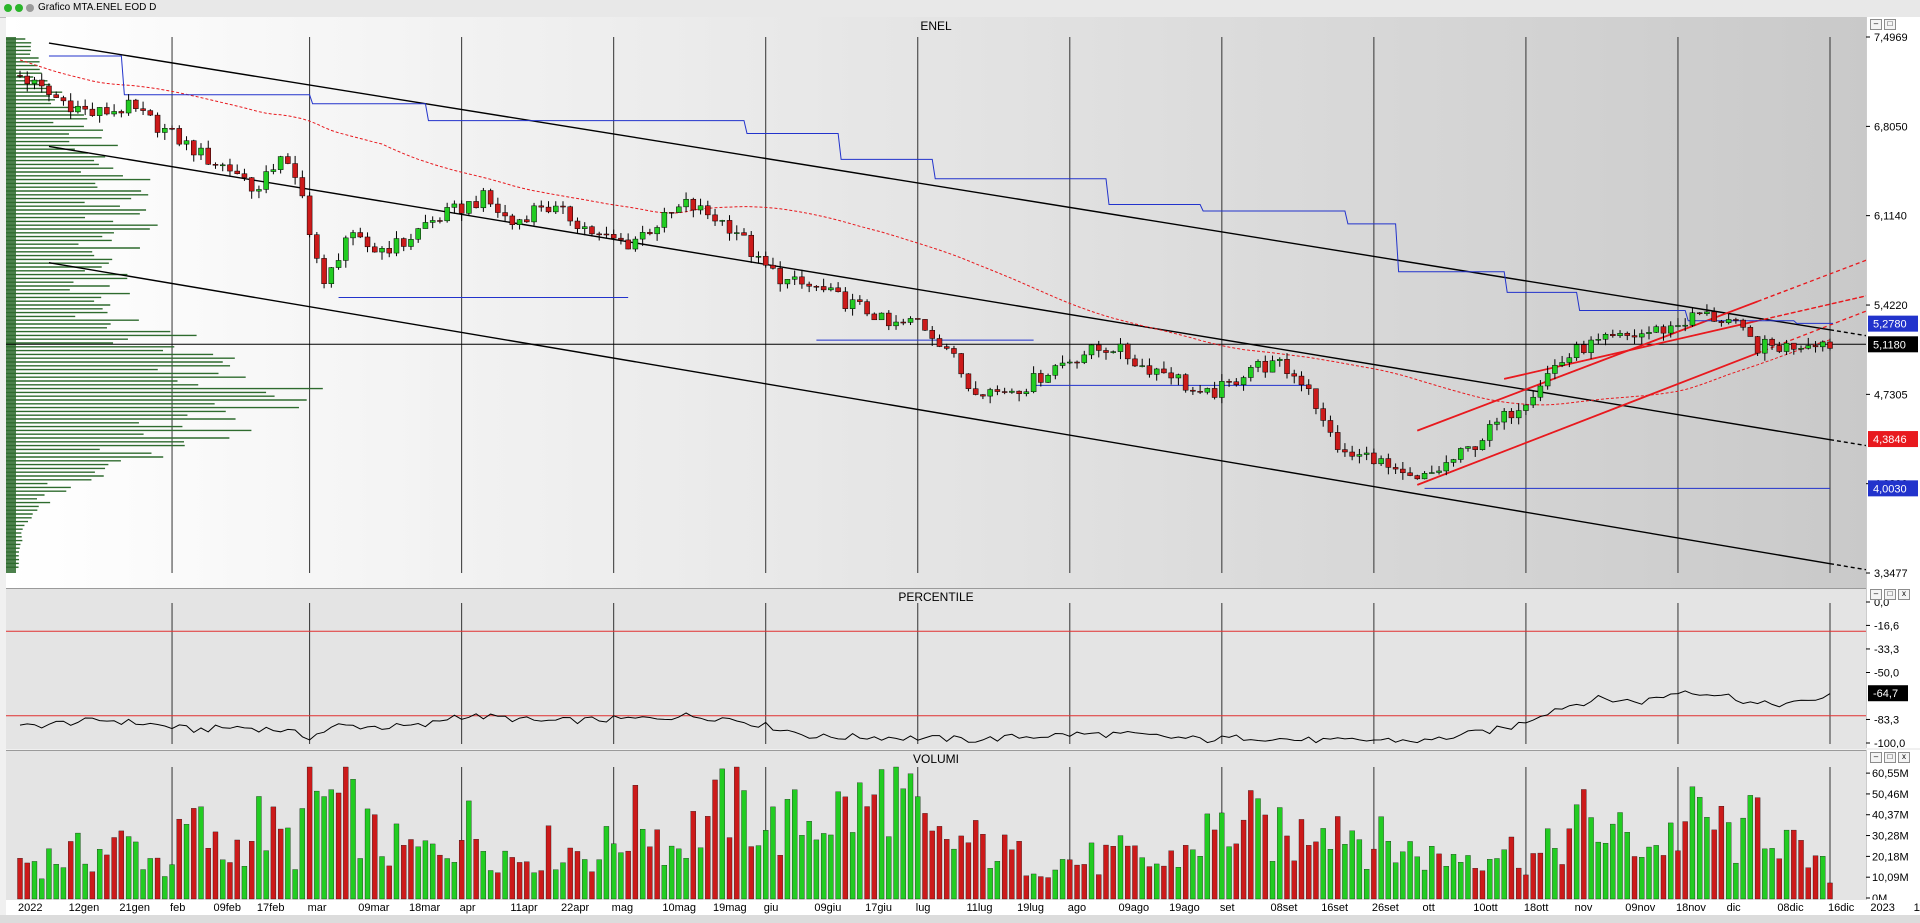 This screenshot has width=1920, height=923. I want to click on volume-tick-label: 0M, so click(1879, 896).